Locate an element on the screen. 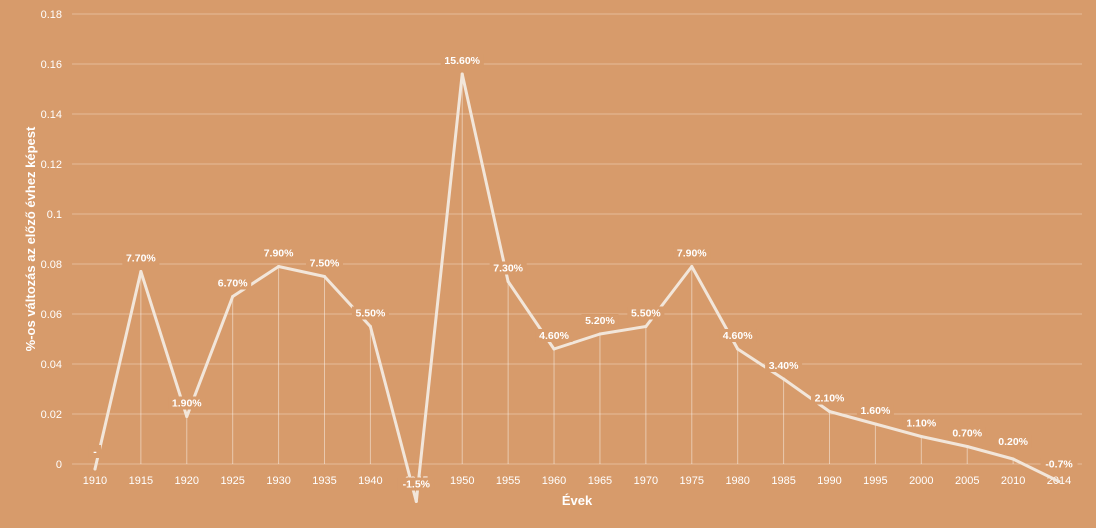 The width and height of the screenshot is (1096, 528). y-tick-label: 0.04 is located at coordinates (51, 365).